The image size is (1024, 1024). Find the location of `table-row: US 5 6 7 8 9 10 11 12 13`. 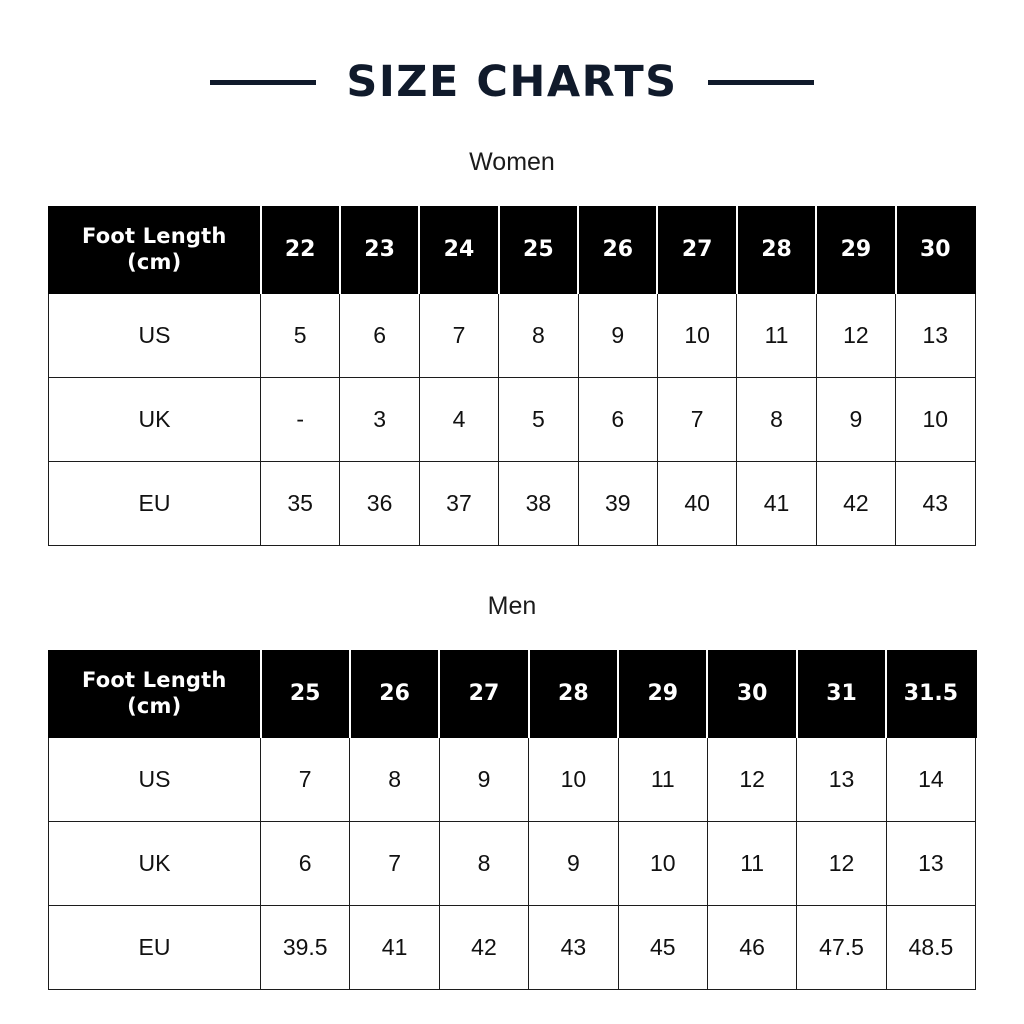

table-row: US 5 6 7 8 9 10 11 12 13 is located at coordinates (512, 335).